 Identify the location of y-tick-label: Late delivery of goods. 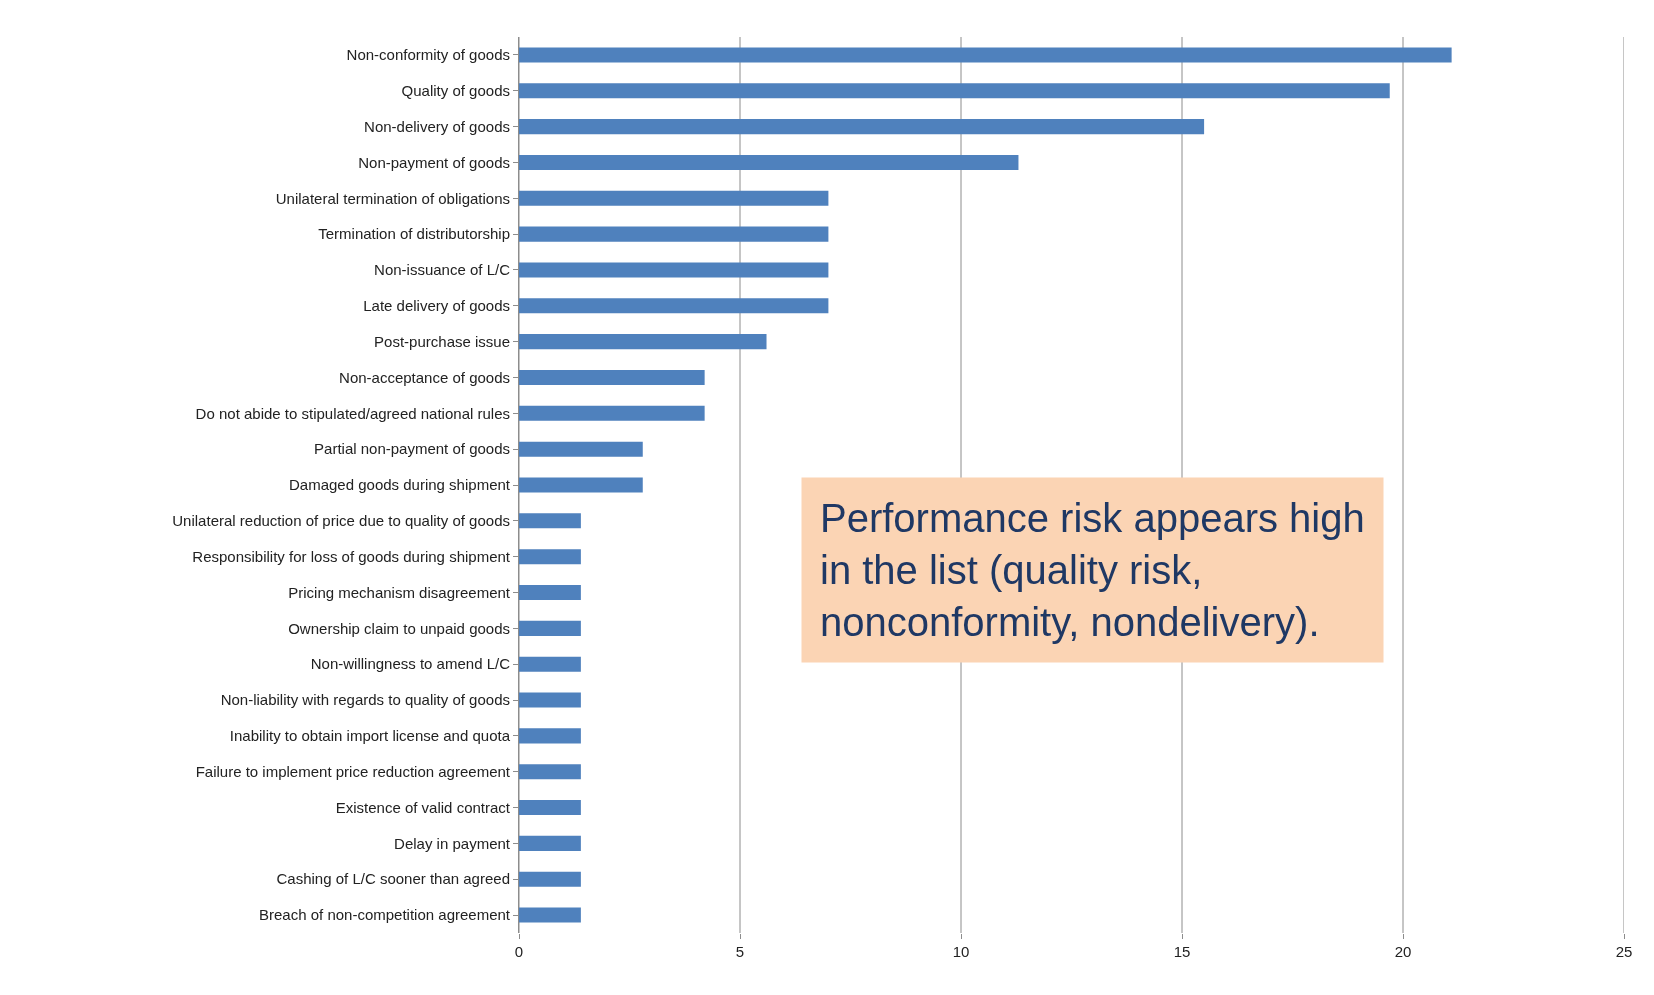
(436, 306).